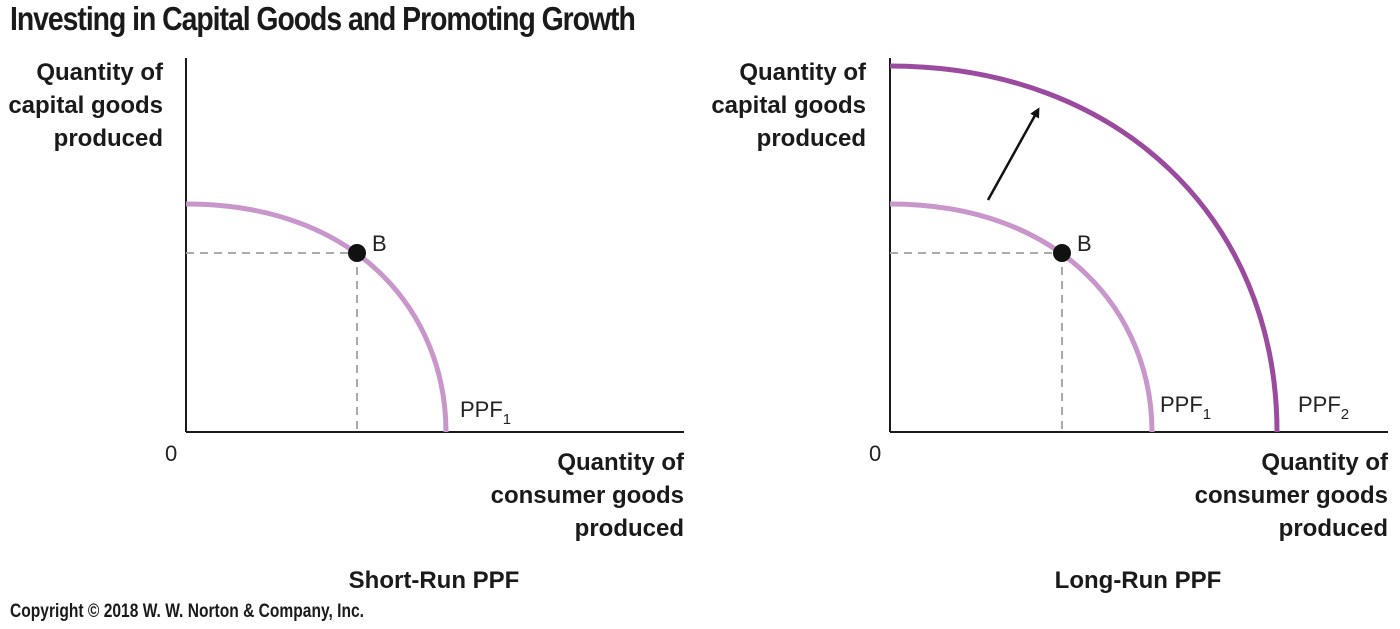  Describe the element at coordinates (1013, 154) in the screenshot. I see `shift-arrow` at that location.